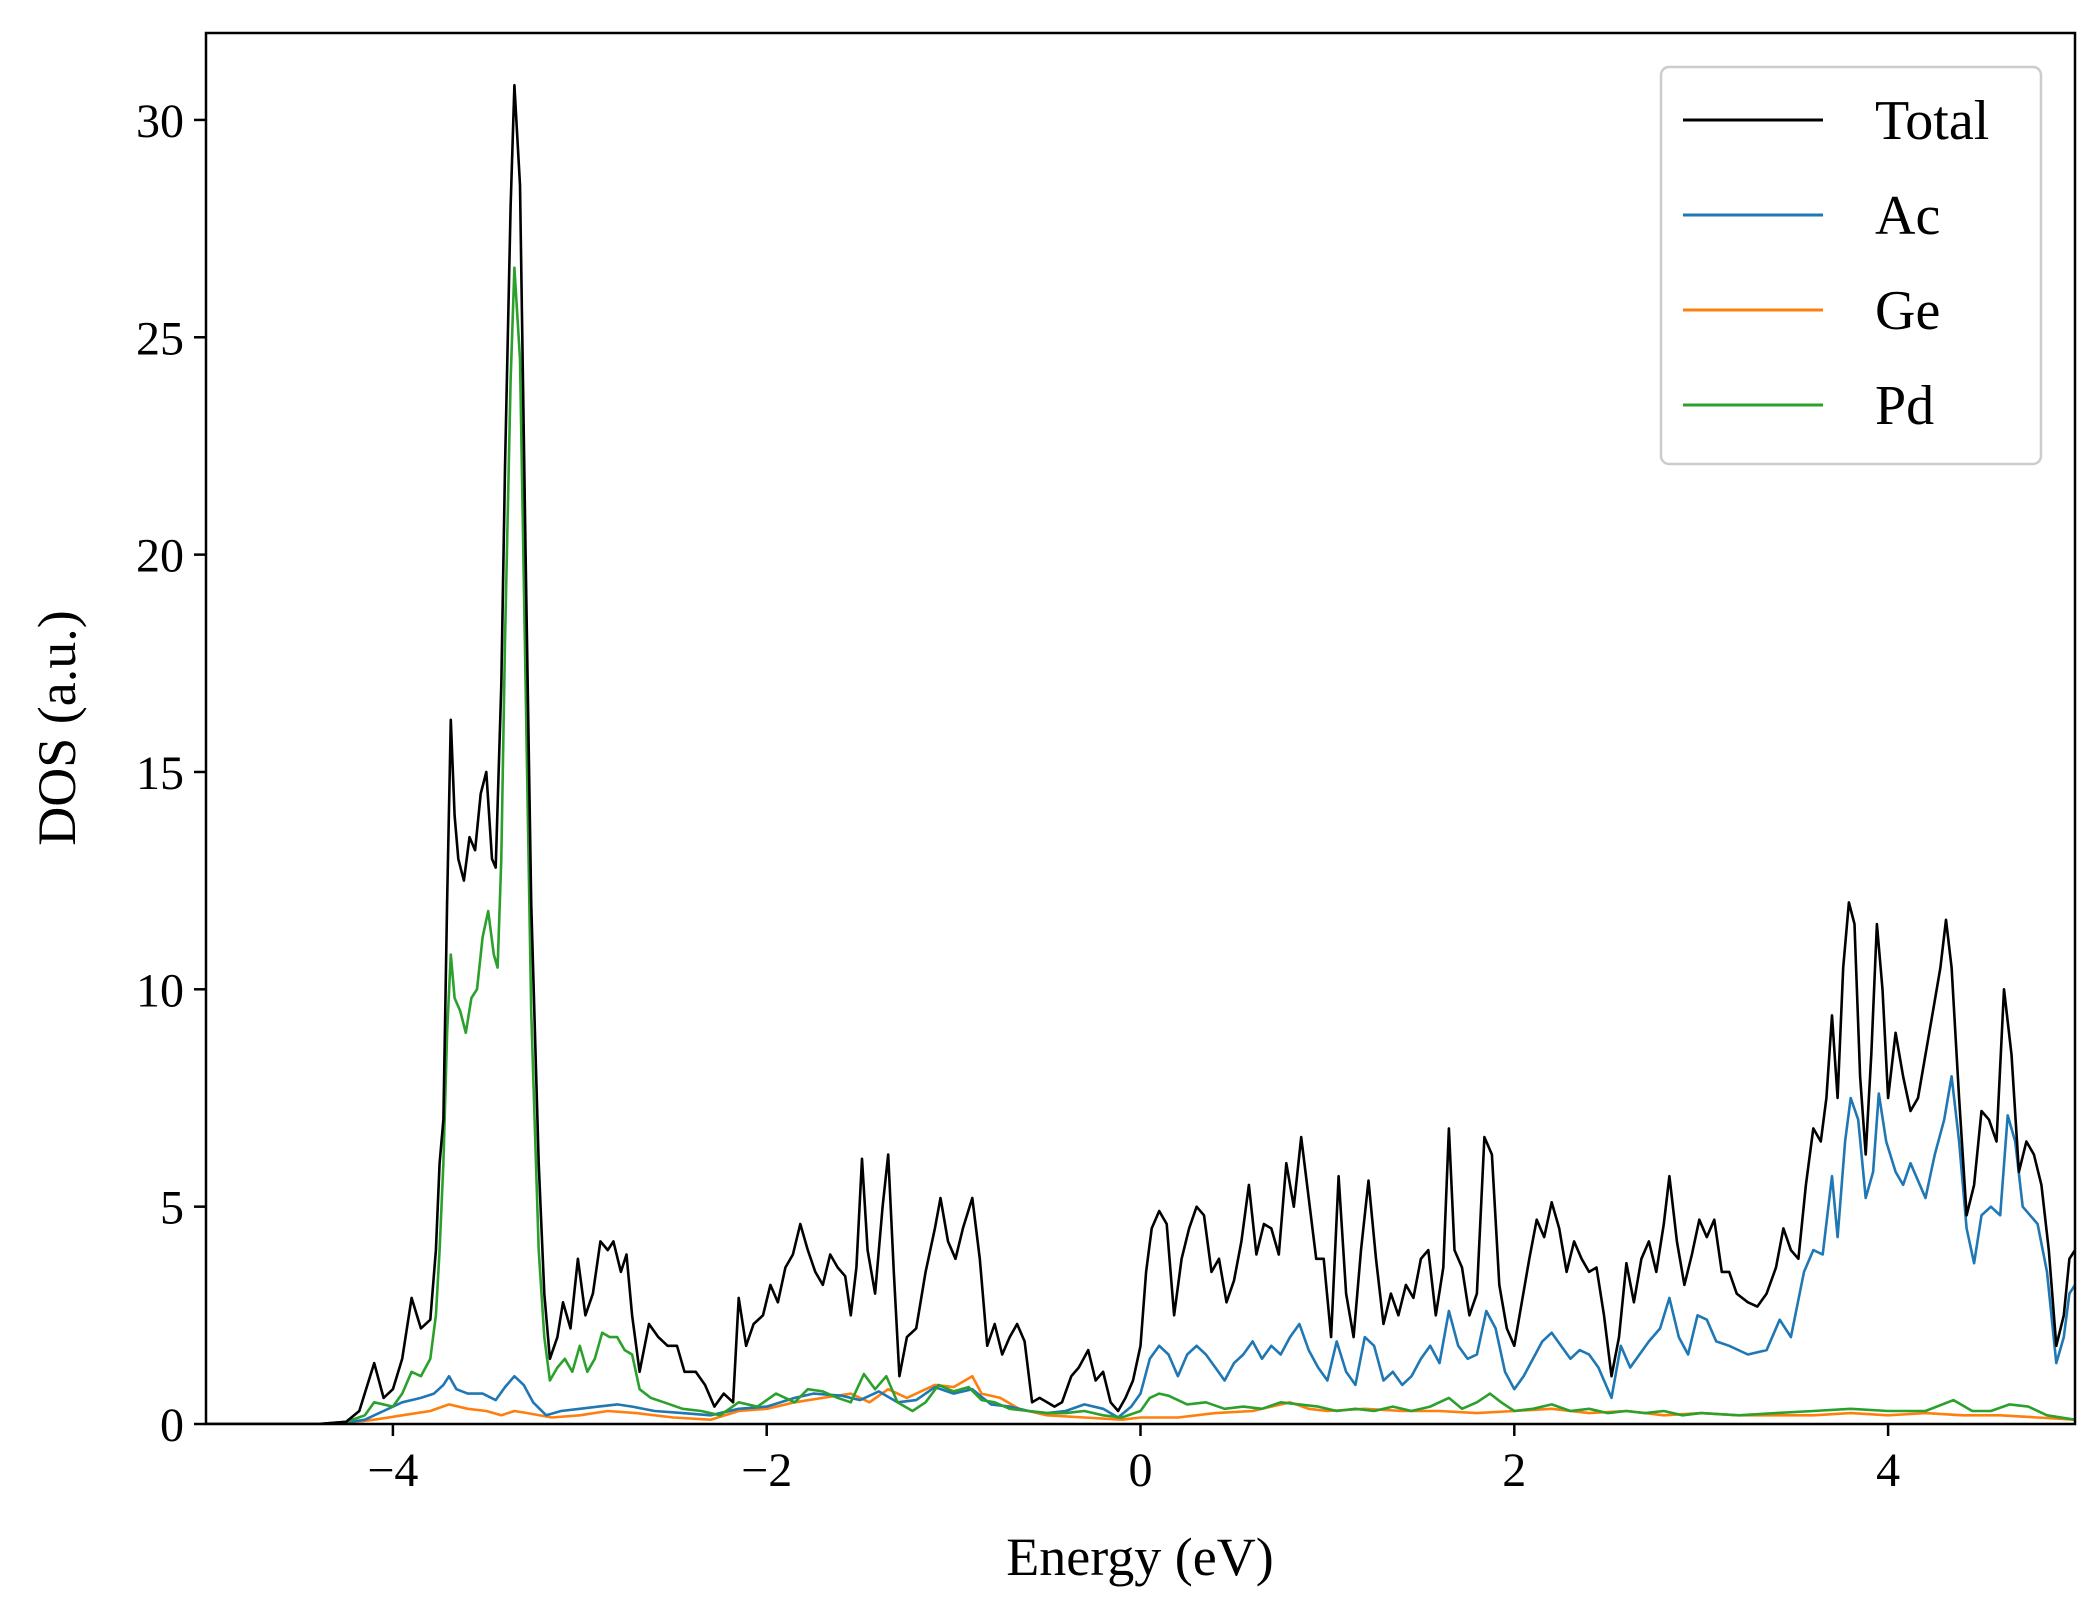 Image resolution: width=2097 pixels, height=1617 pixels. I want to click on x-tick-label: −4, so click(392, 1470).